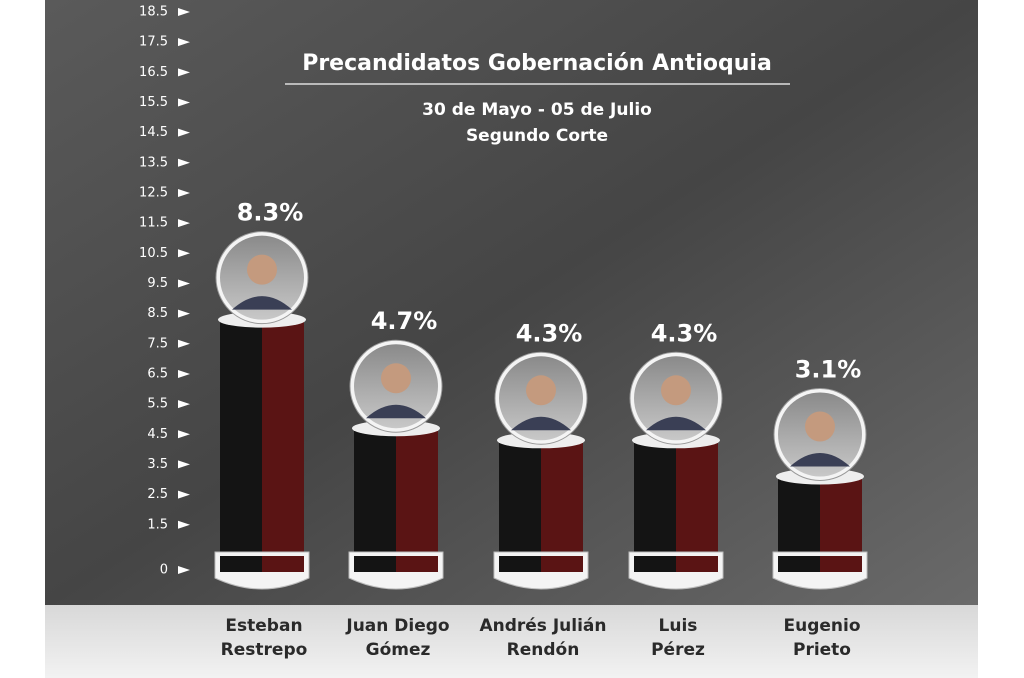 This screenshot has width=1024, height=678. What do you see at coordinates (157, 494) in the screenshot?
I see `y-tick-label: 2.5` at bounding box center [157, 494].